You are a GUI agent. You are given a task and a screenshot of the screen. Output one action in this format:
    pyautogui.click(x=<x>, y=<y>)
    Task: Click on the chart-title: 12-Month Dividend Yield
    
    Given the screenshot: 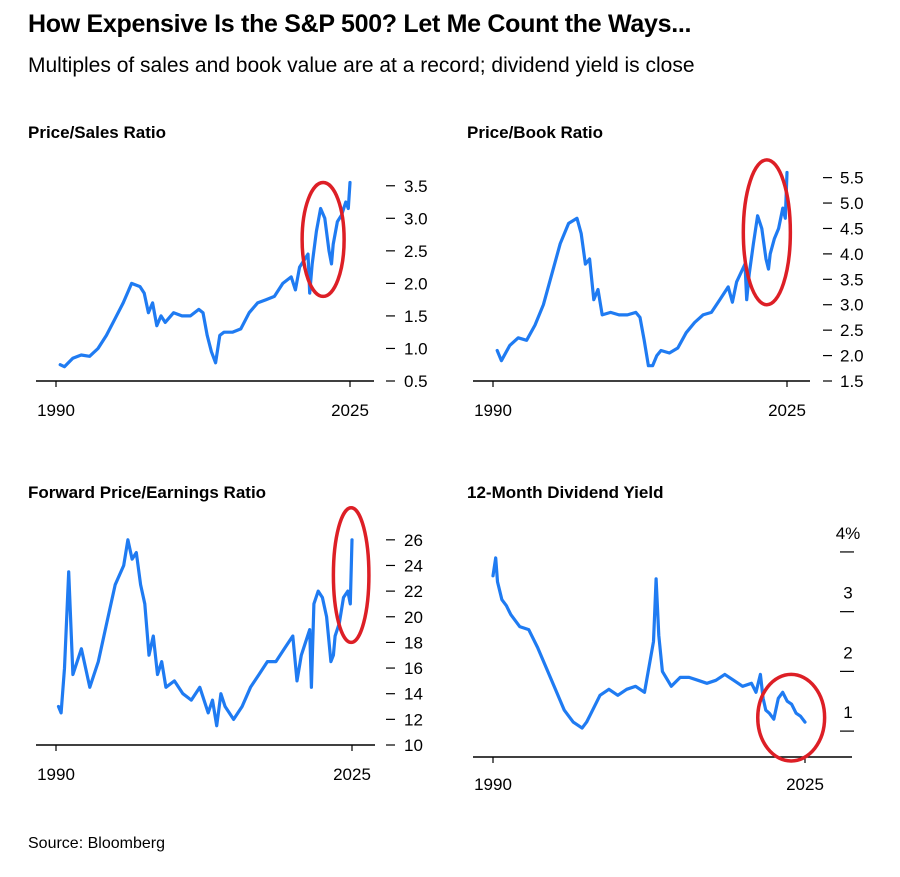 What is the action you would take?
    pyautogui.click(x=565, y=492)
    